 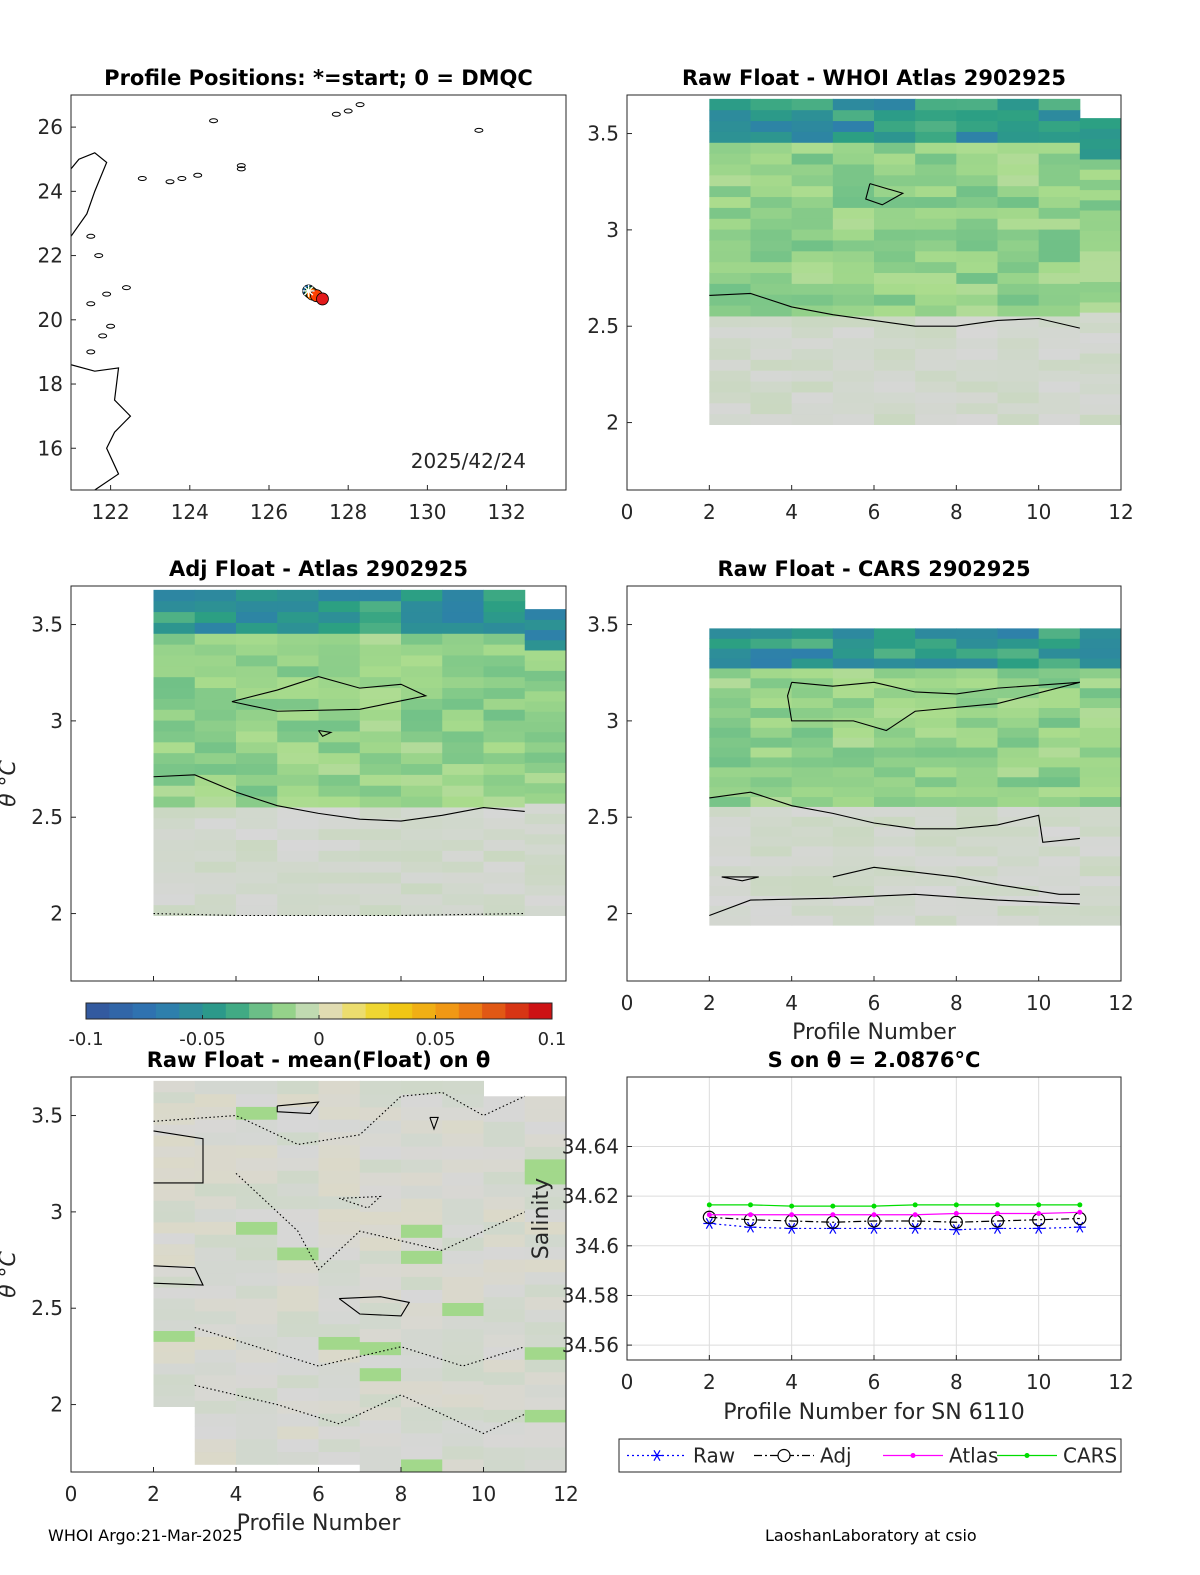 I want to click on data-point-raw, so click(x=997, y=1228).